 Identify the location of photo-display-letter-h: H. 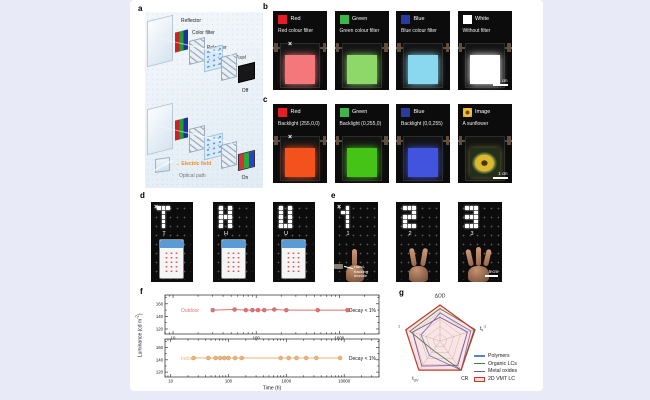
(234, 242).